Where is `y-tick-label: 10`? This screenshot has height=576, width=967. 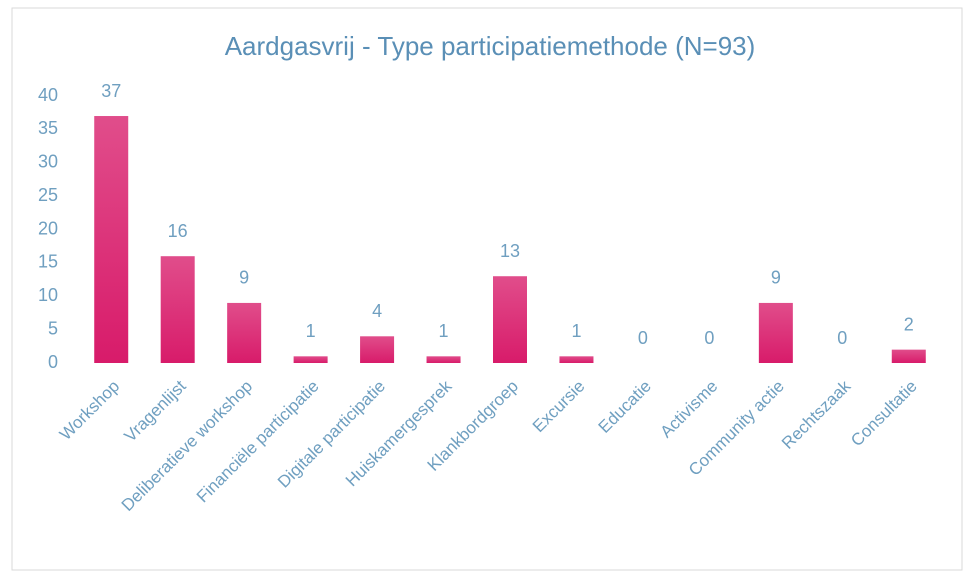
y-tick-label: 10 is located at coordinates (48, 295).